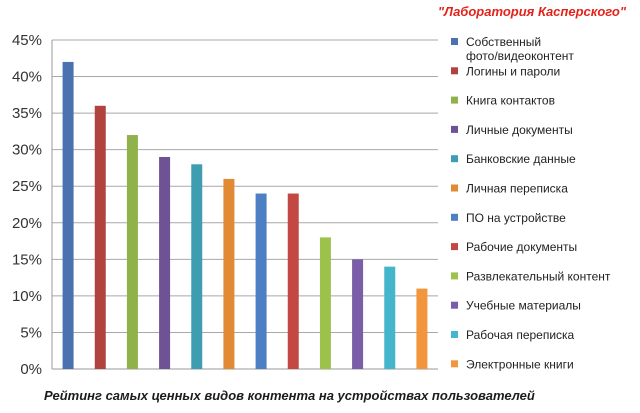  What do you see at coordinates (517, 189) in the screenshot?
I see `legend-label: Личная переписка` at bounding box center [517, 189].